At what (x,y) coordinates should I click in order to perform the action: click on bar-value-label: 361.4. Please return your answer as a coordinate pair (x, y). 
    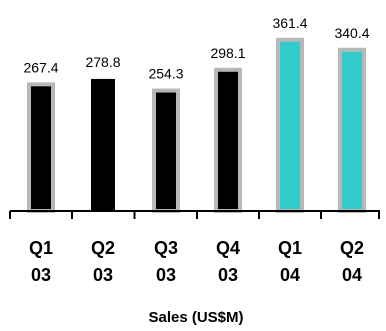
    Looking at the image, I should click on (289, 23).